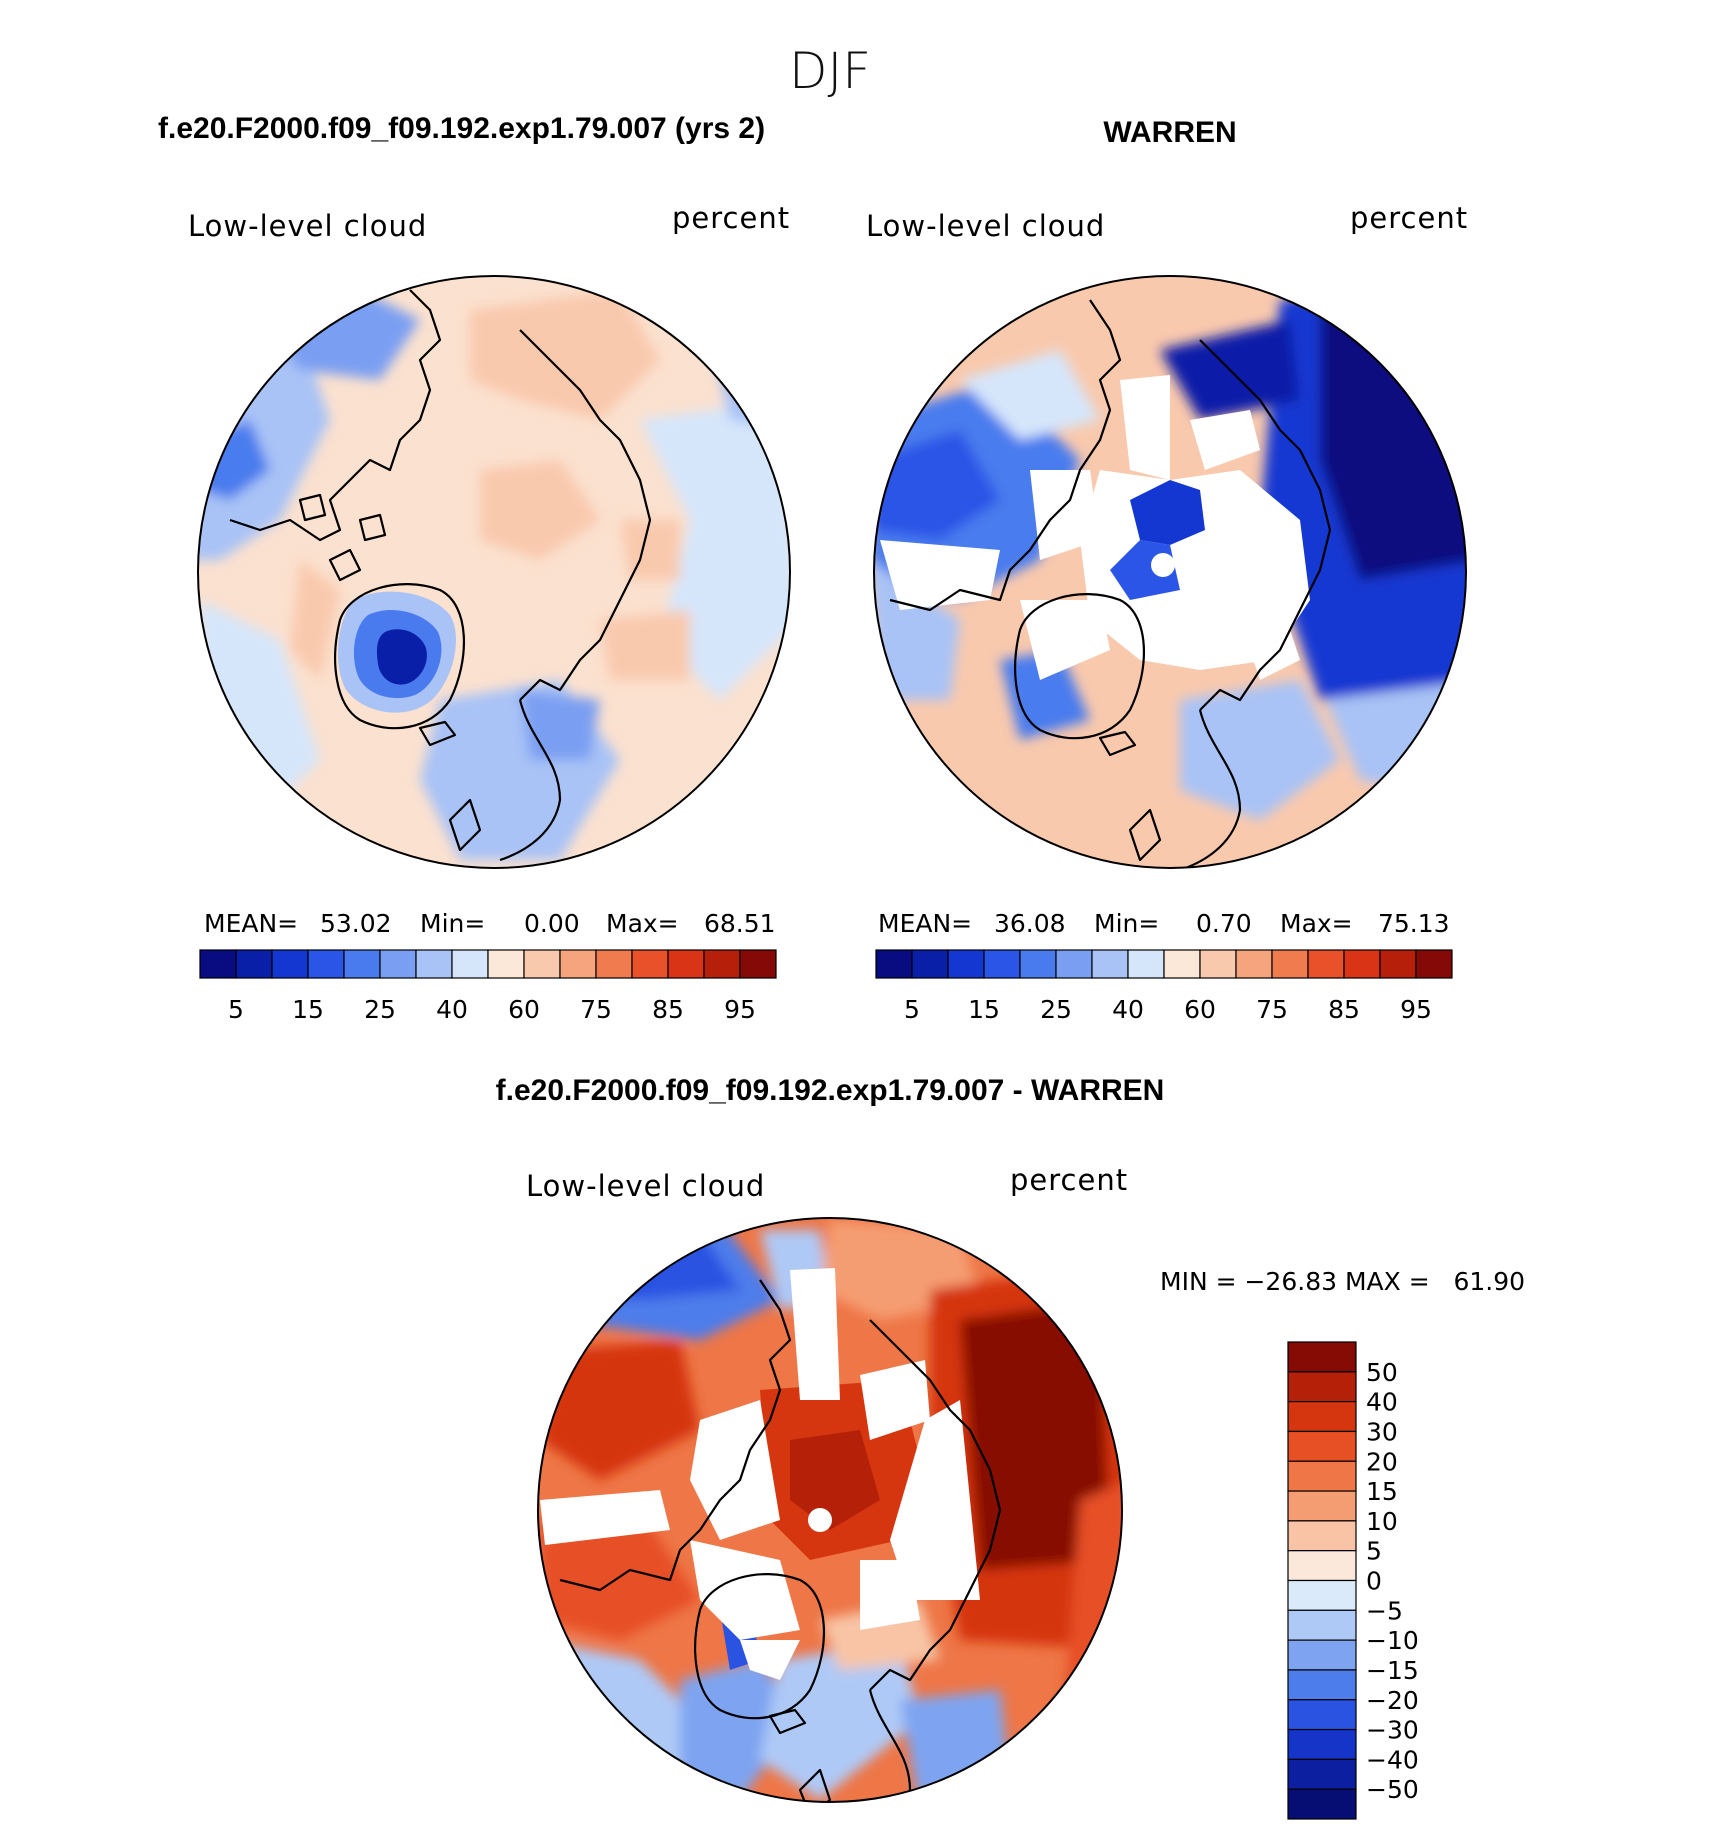  What do you see at coordinates (731, 218) in the screenshot?
I see `panel-a-units-label: percent` at bounding box center [731, 218].